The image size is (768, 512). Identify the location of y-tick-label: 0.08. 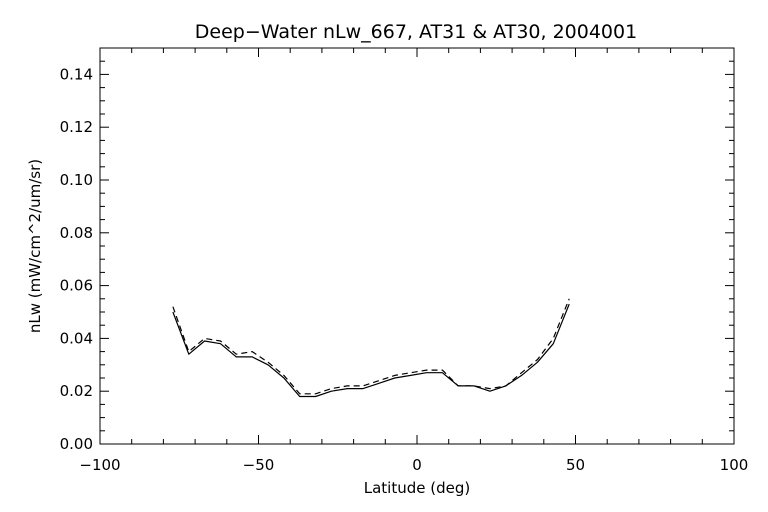
(76, 233).